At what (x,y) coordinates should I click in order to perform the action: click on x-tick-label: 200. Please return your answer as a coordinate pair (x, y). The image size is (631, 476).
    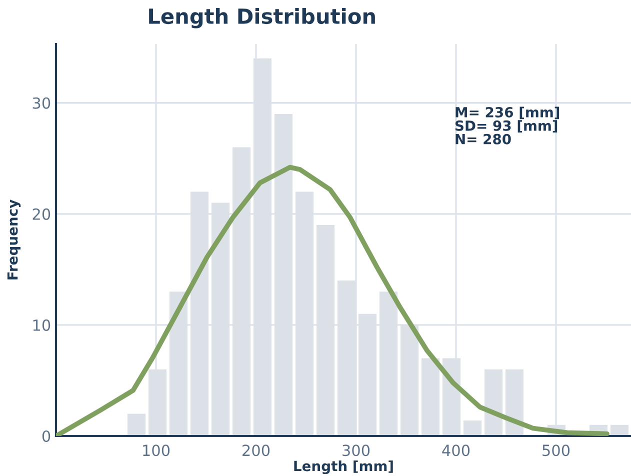
    Looking at the image, I should click on (256, 450).